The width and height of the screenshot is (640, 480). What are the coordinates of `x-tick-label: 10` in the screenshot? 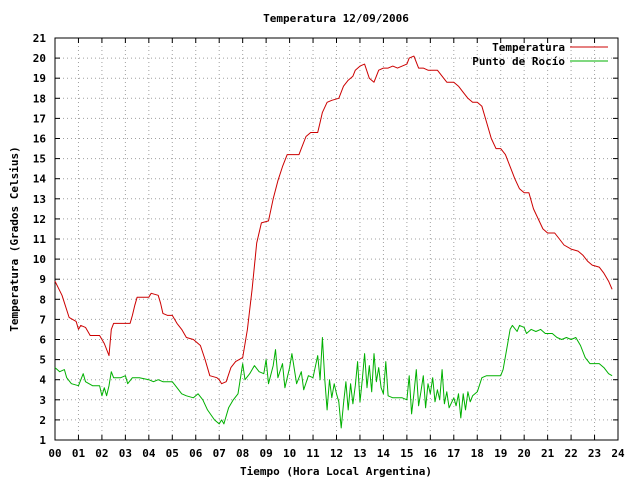 It's located at (289, 453).